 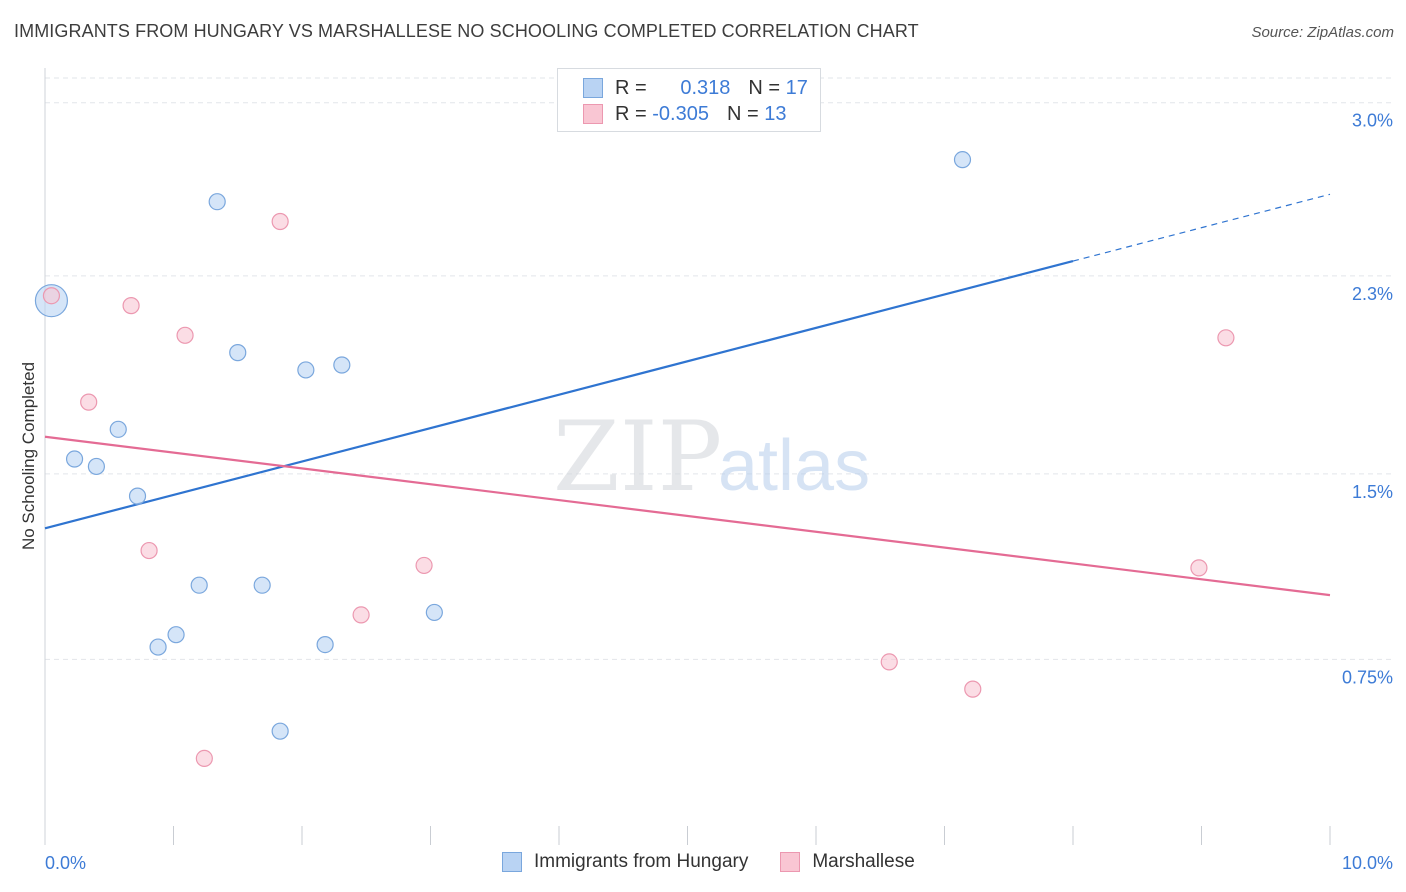 I want to click on legend-label: Immigrants from Hungary, so click(x=641, y=861).